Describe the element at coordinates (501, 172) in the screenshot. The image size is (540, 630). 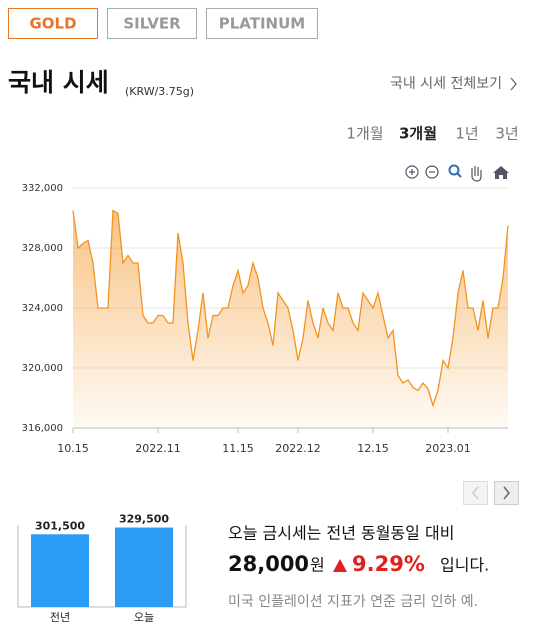
I see `home-icon` at that location.